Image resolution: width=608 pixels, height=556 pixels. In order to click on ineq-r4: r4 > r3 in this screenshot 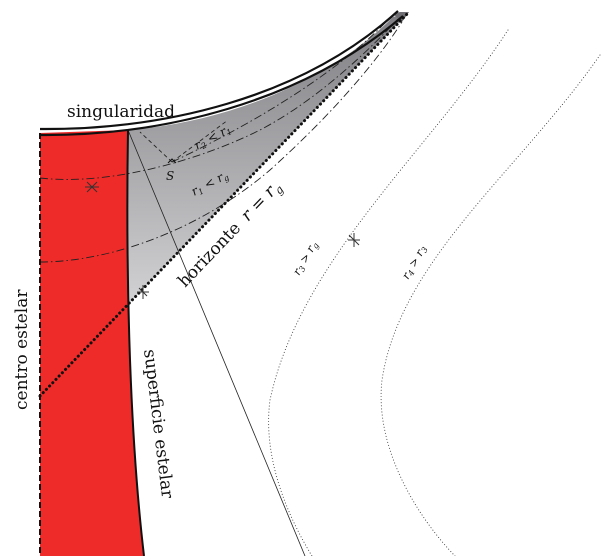, I will do `click(414, 262)`.